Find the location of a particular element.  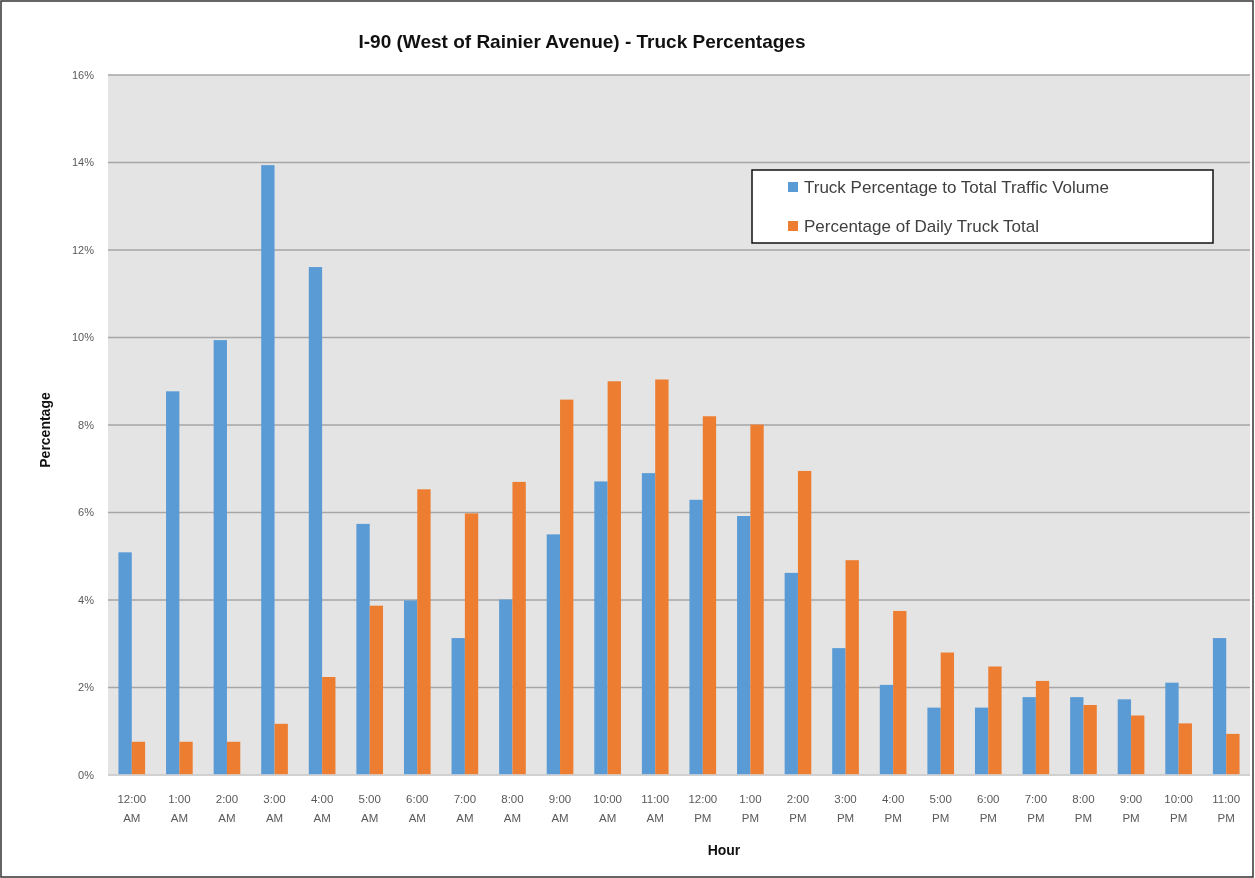

x-tick-label: 6:00 AM is located at coordinates (417, 808).